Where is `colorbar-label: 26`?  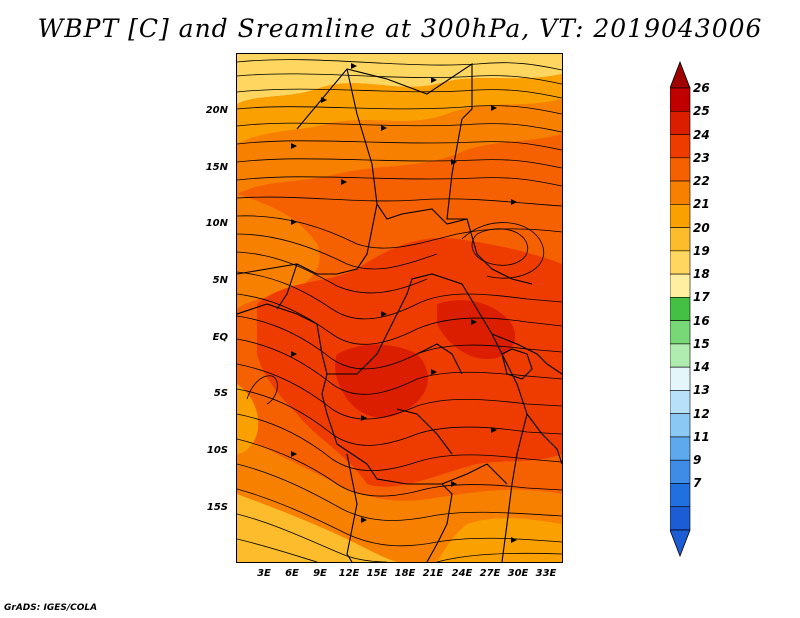
colorbar-label: 26 is located at coordinates (701, 88).